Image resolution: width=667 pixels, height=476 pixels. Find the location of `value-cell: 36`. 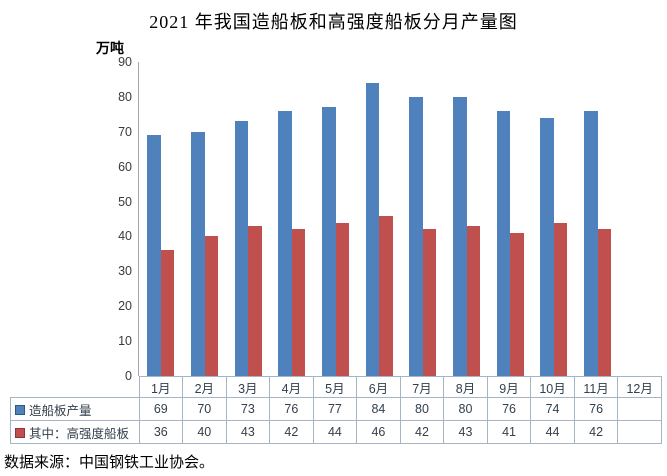

value-cell: 36 is located at coordinates (161, 432).